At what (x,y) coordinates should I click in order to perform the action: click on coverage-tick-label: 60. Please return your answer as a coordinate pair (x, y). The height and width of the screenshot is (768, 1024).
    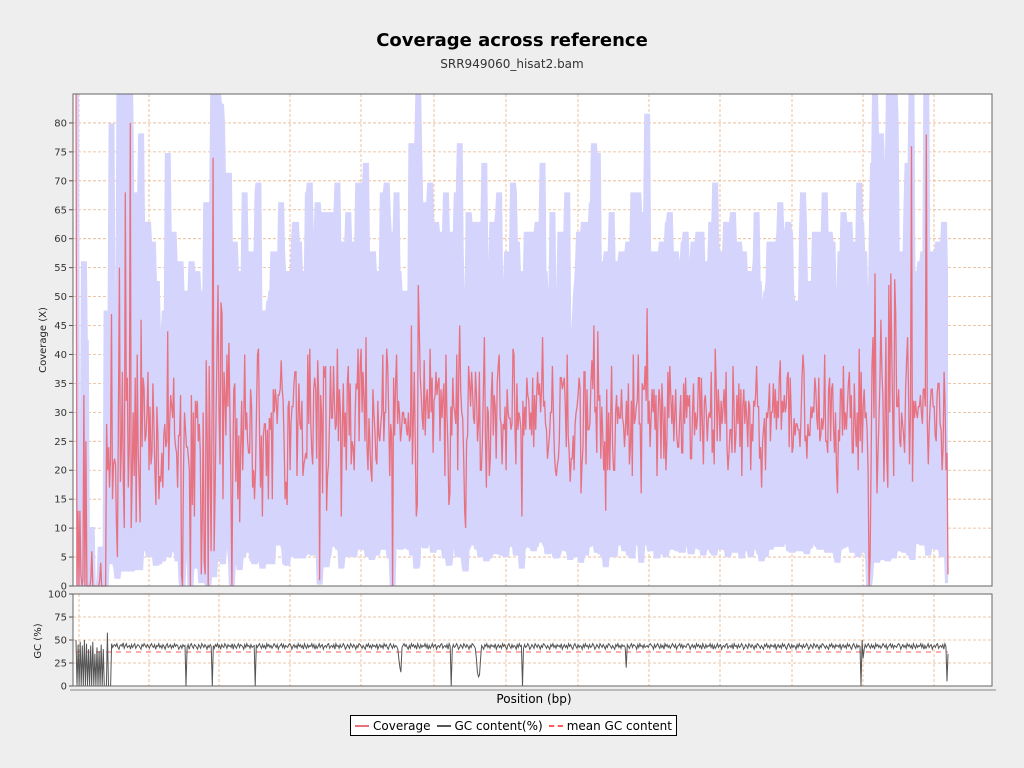
    Looking at the image, I should click on (60, 239).